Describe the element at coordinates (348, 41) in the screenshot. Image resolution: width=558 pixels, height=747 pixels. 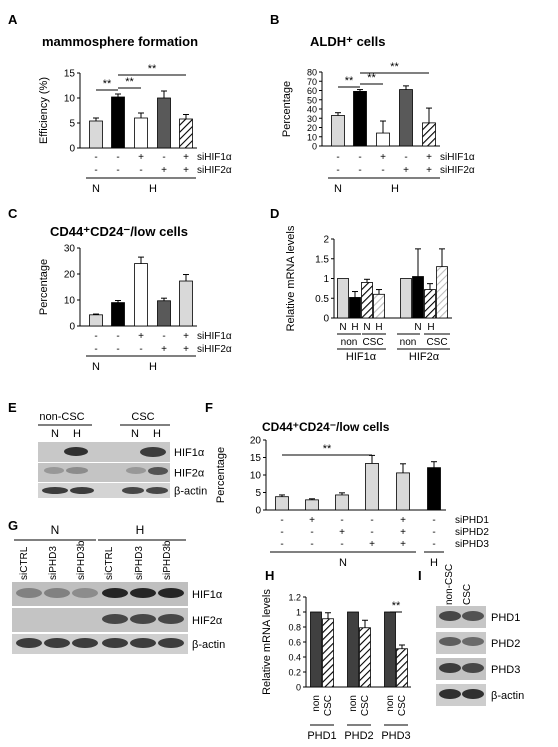
I see `panel-b-title: ALDH⁺ cells` at that location.